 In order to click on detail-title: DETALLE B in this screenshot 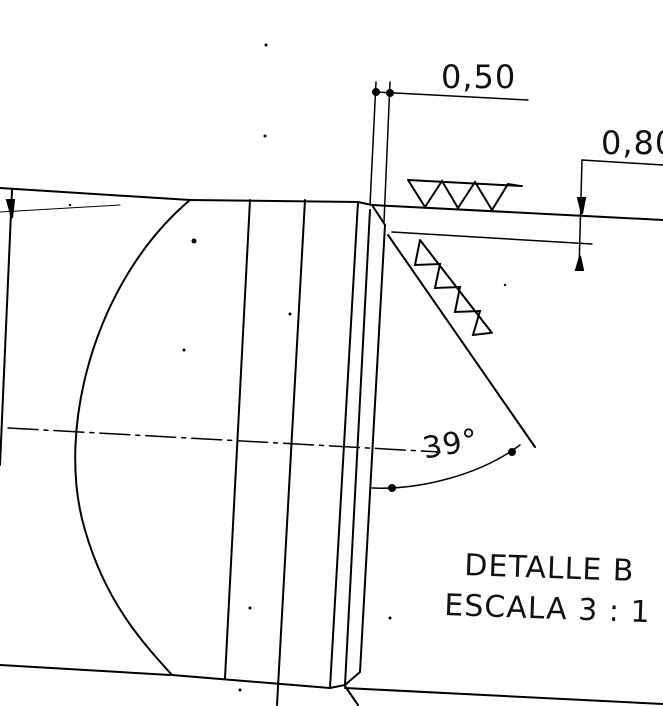, I will do `click(549, 568)`.